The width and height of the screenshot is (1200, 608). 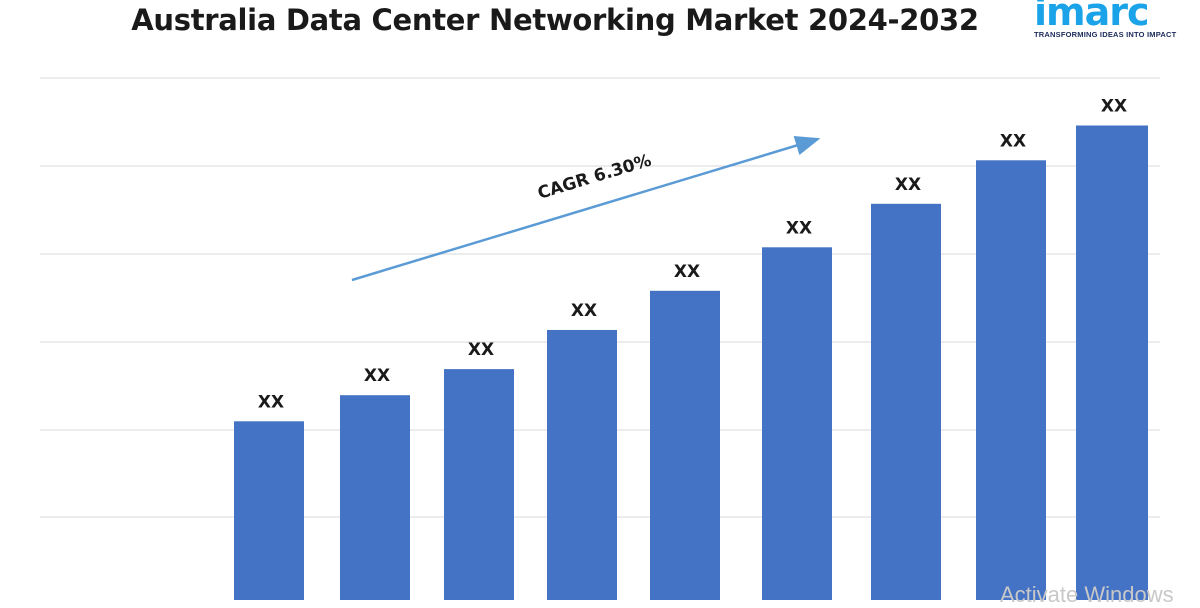 I want to click on cagr-annotation: CAGR 6.30%, so click(x=586, y=208).